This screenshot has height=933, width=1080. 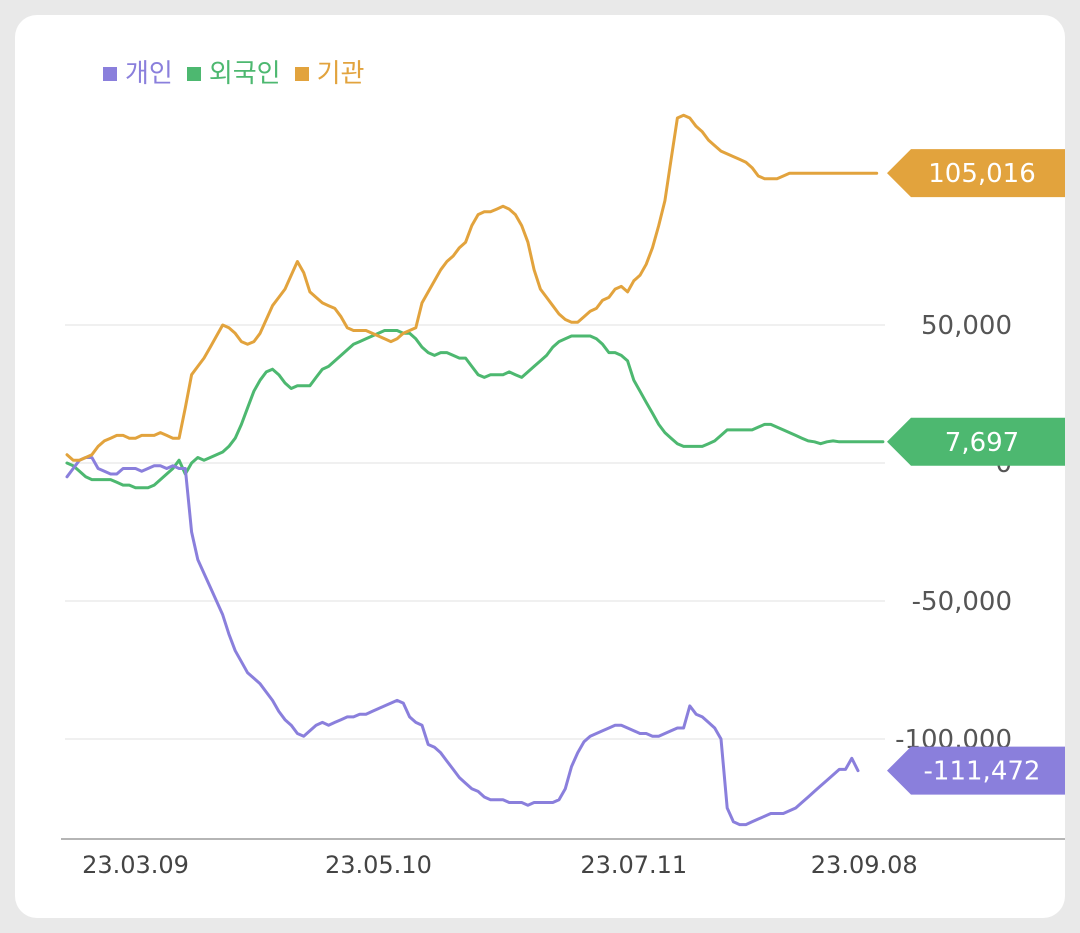 I want to click on last-value-tag-institution: 105,016, so click(x=976, y=173).